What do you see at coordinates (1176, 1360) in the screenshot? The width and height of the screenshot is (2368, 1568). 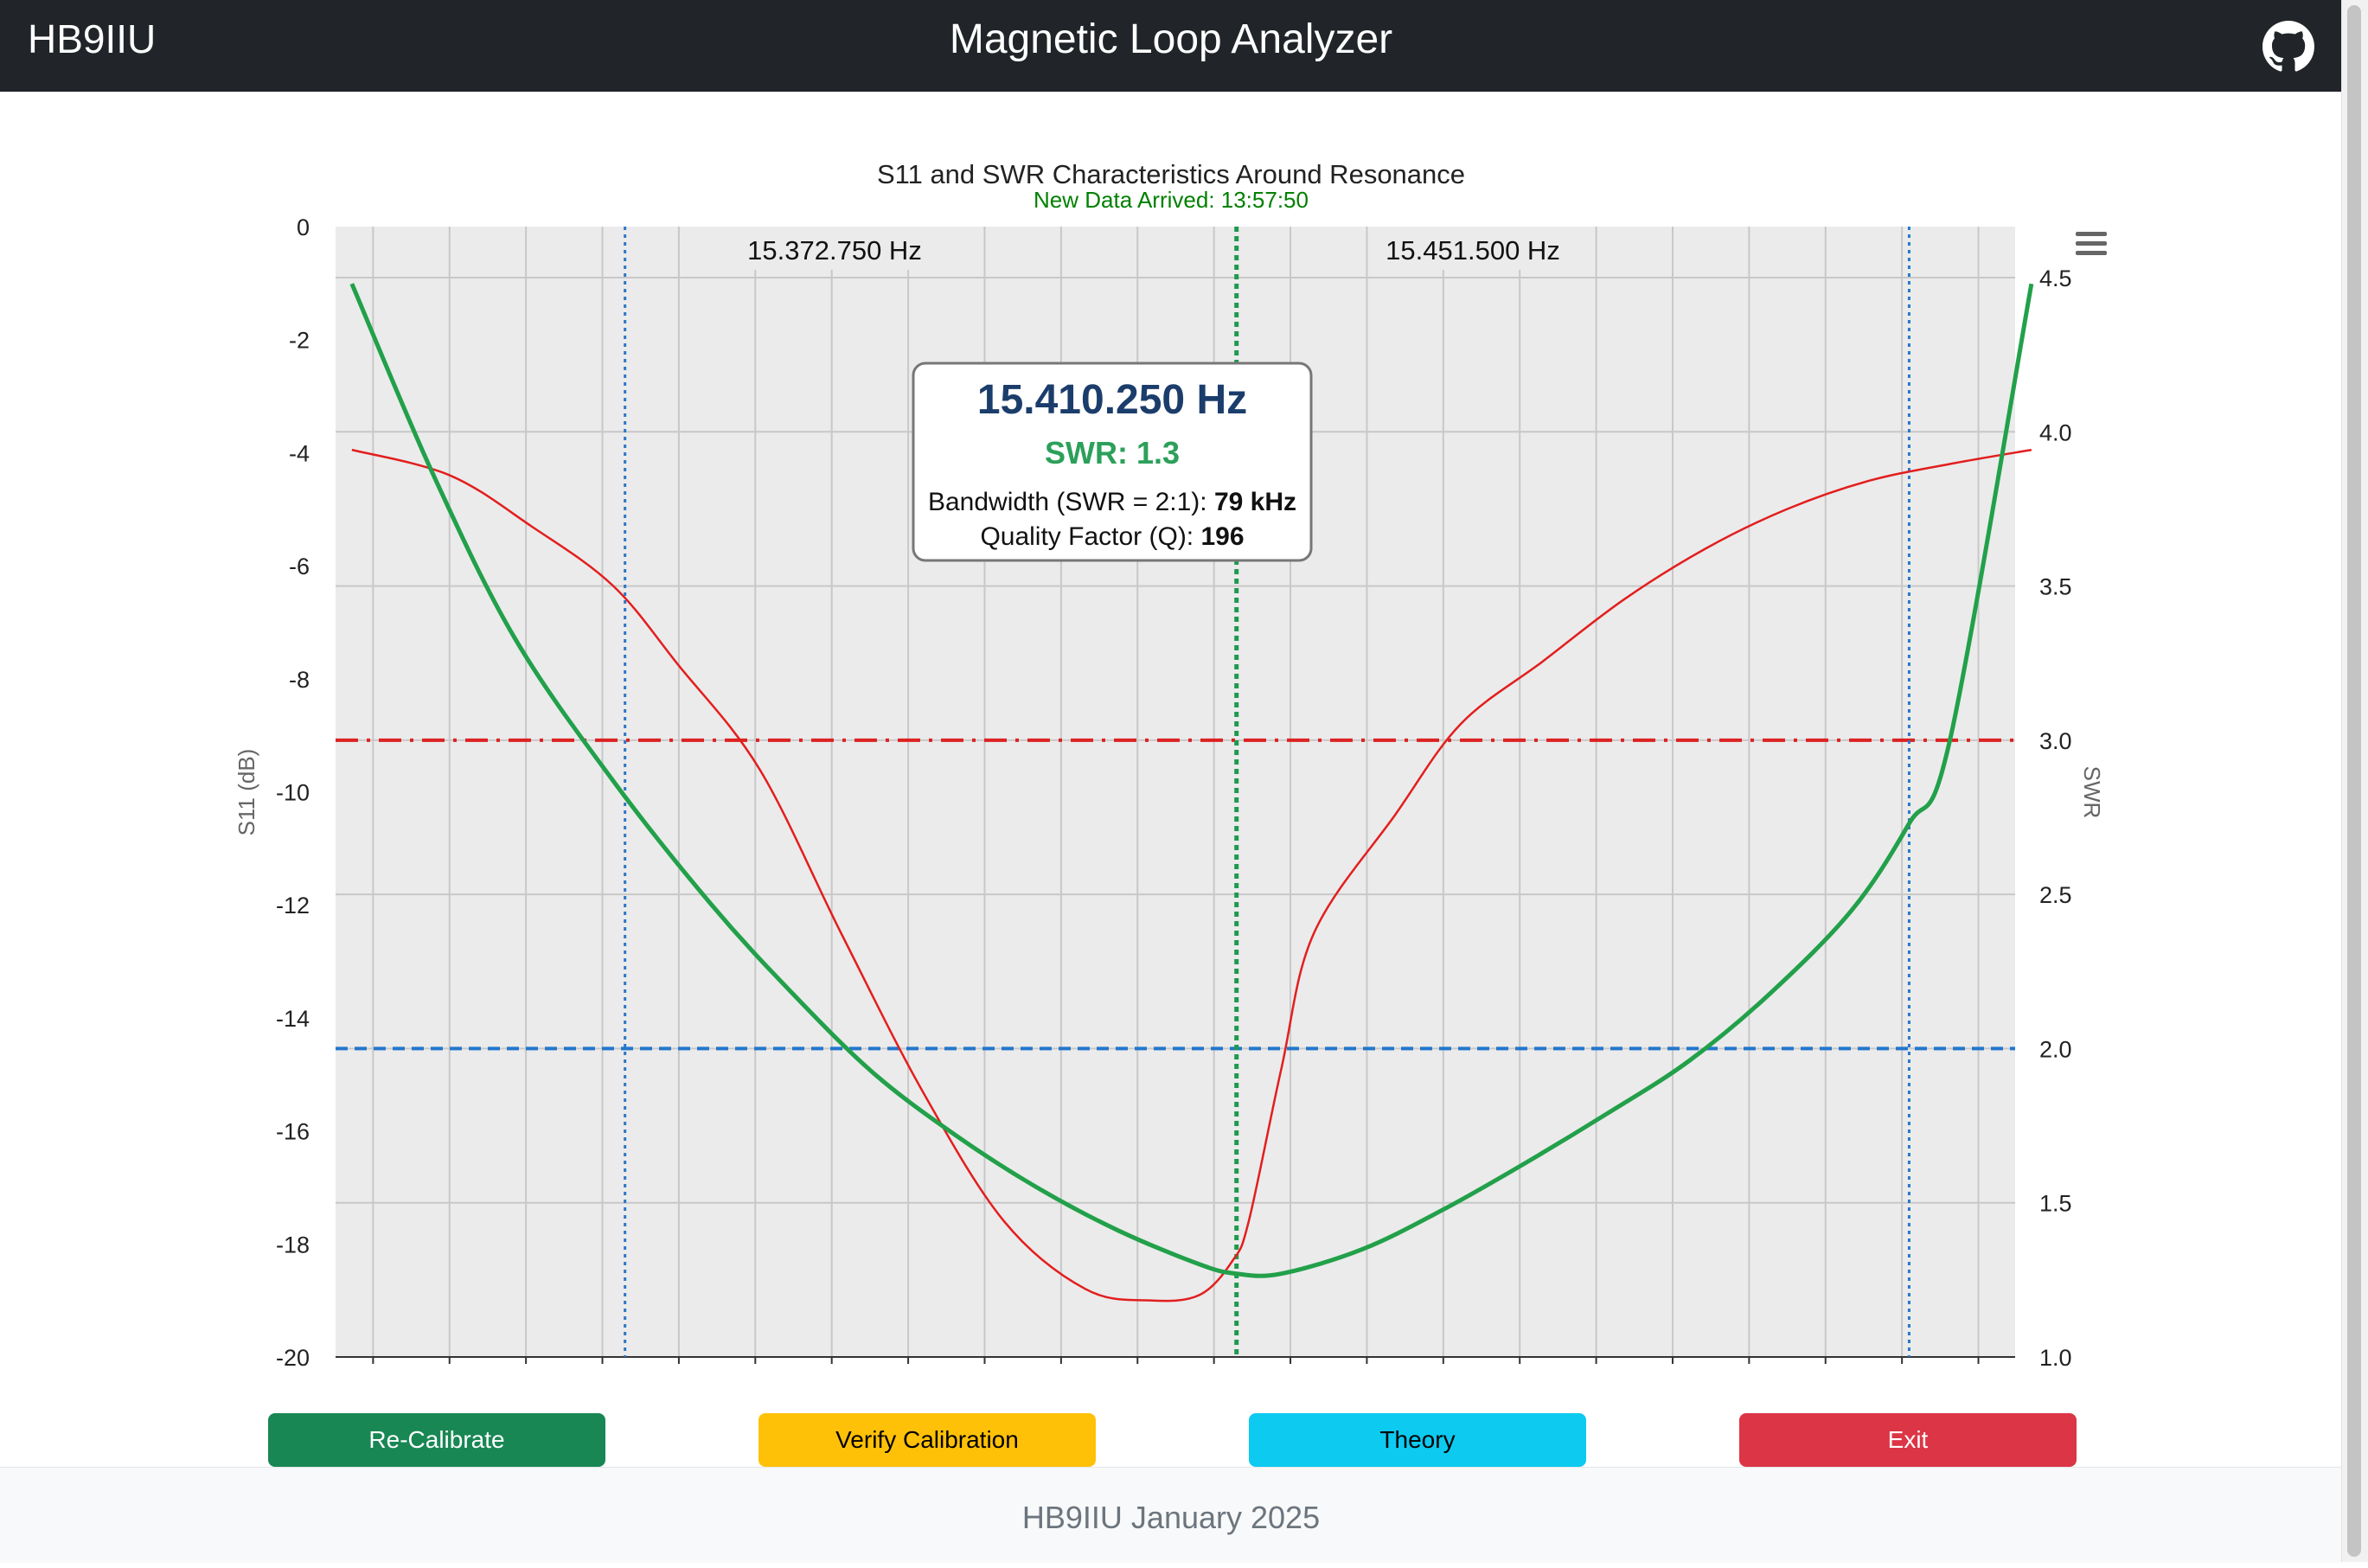 I see `x-axis-ticks` at bounding box center [1176, 1360].